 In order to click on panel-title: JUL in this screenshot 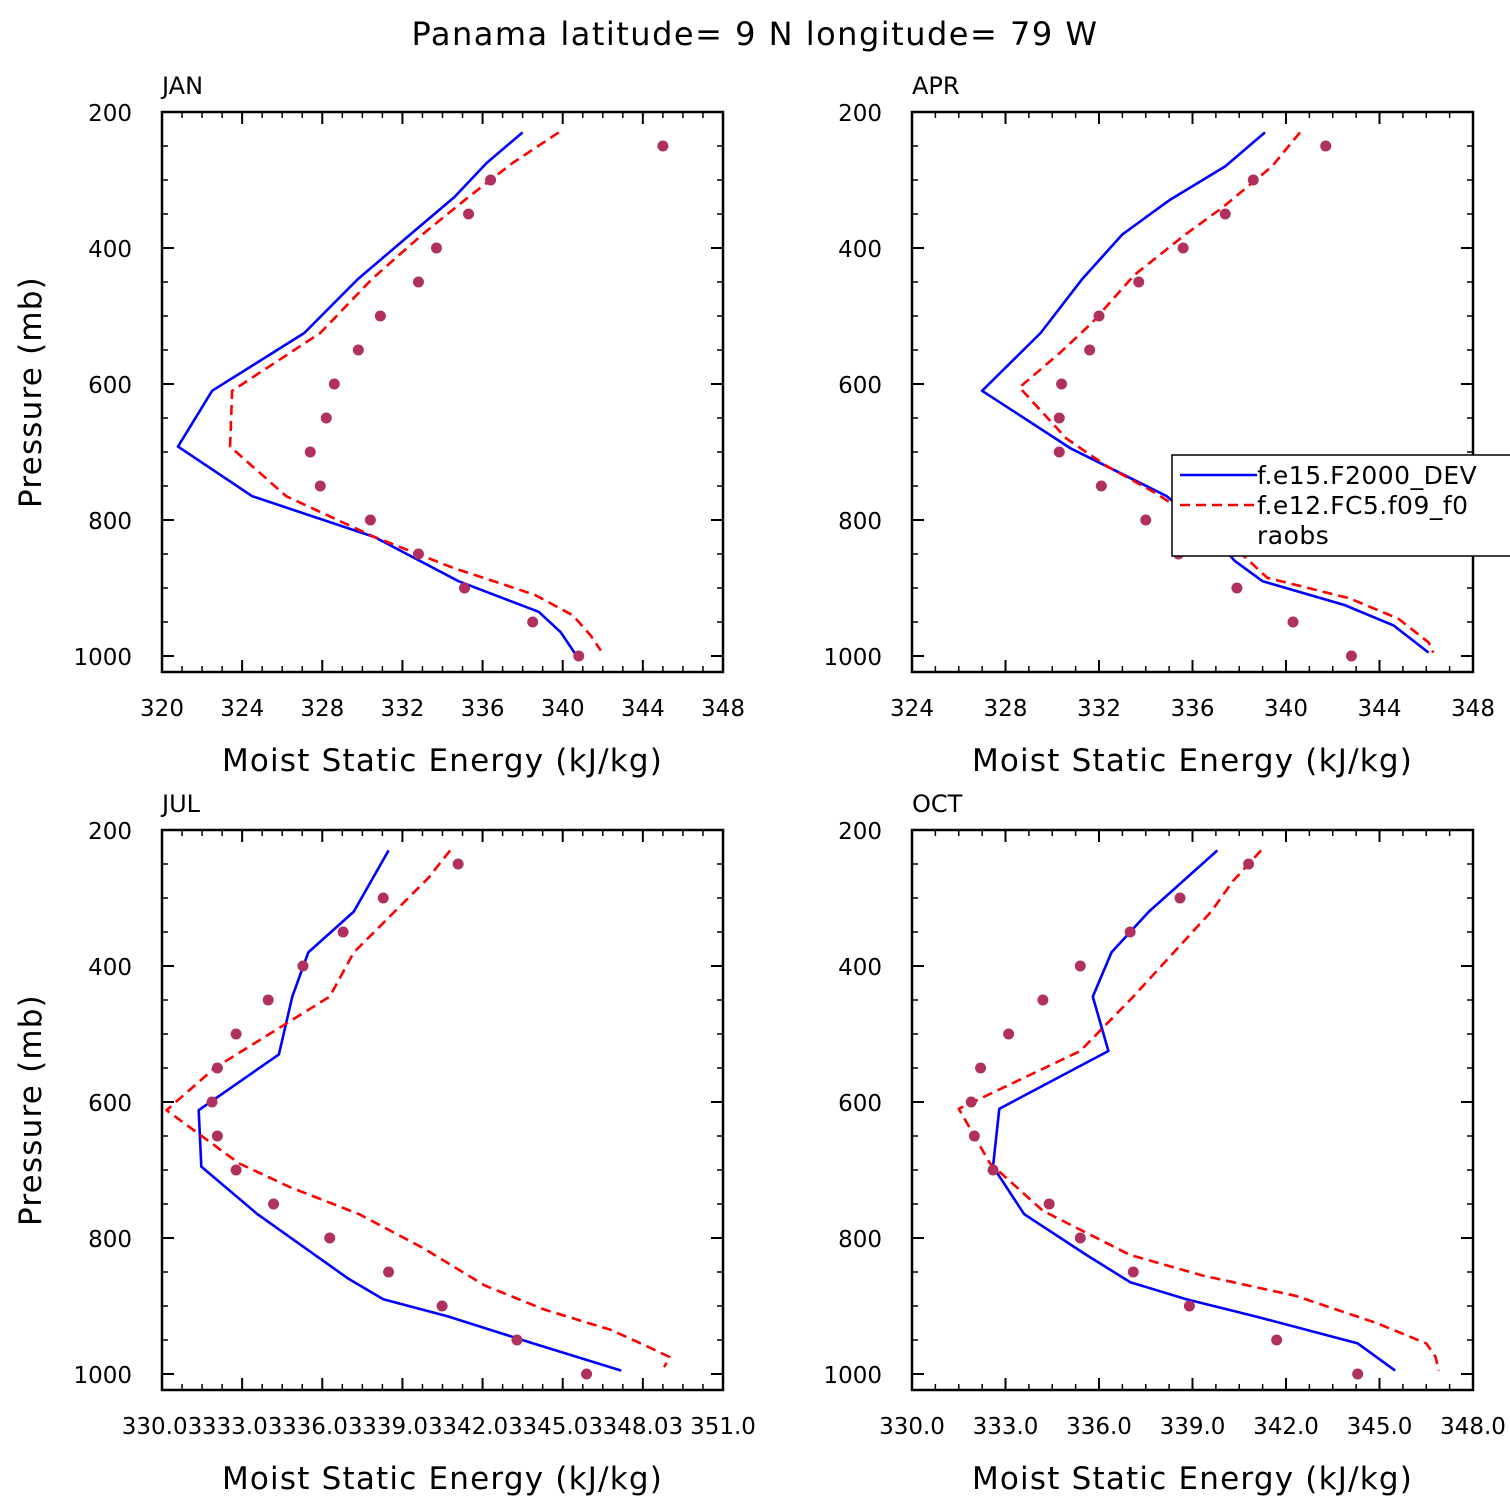, I will do `click(180, 804)`.